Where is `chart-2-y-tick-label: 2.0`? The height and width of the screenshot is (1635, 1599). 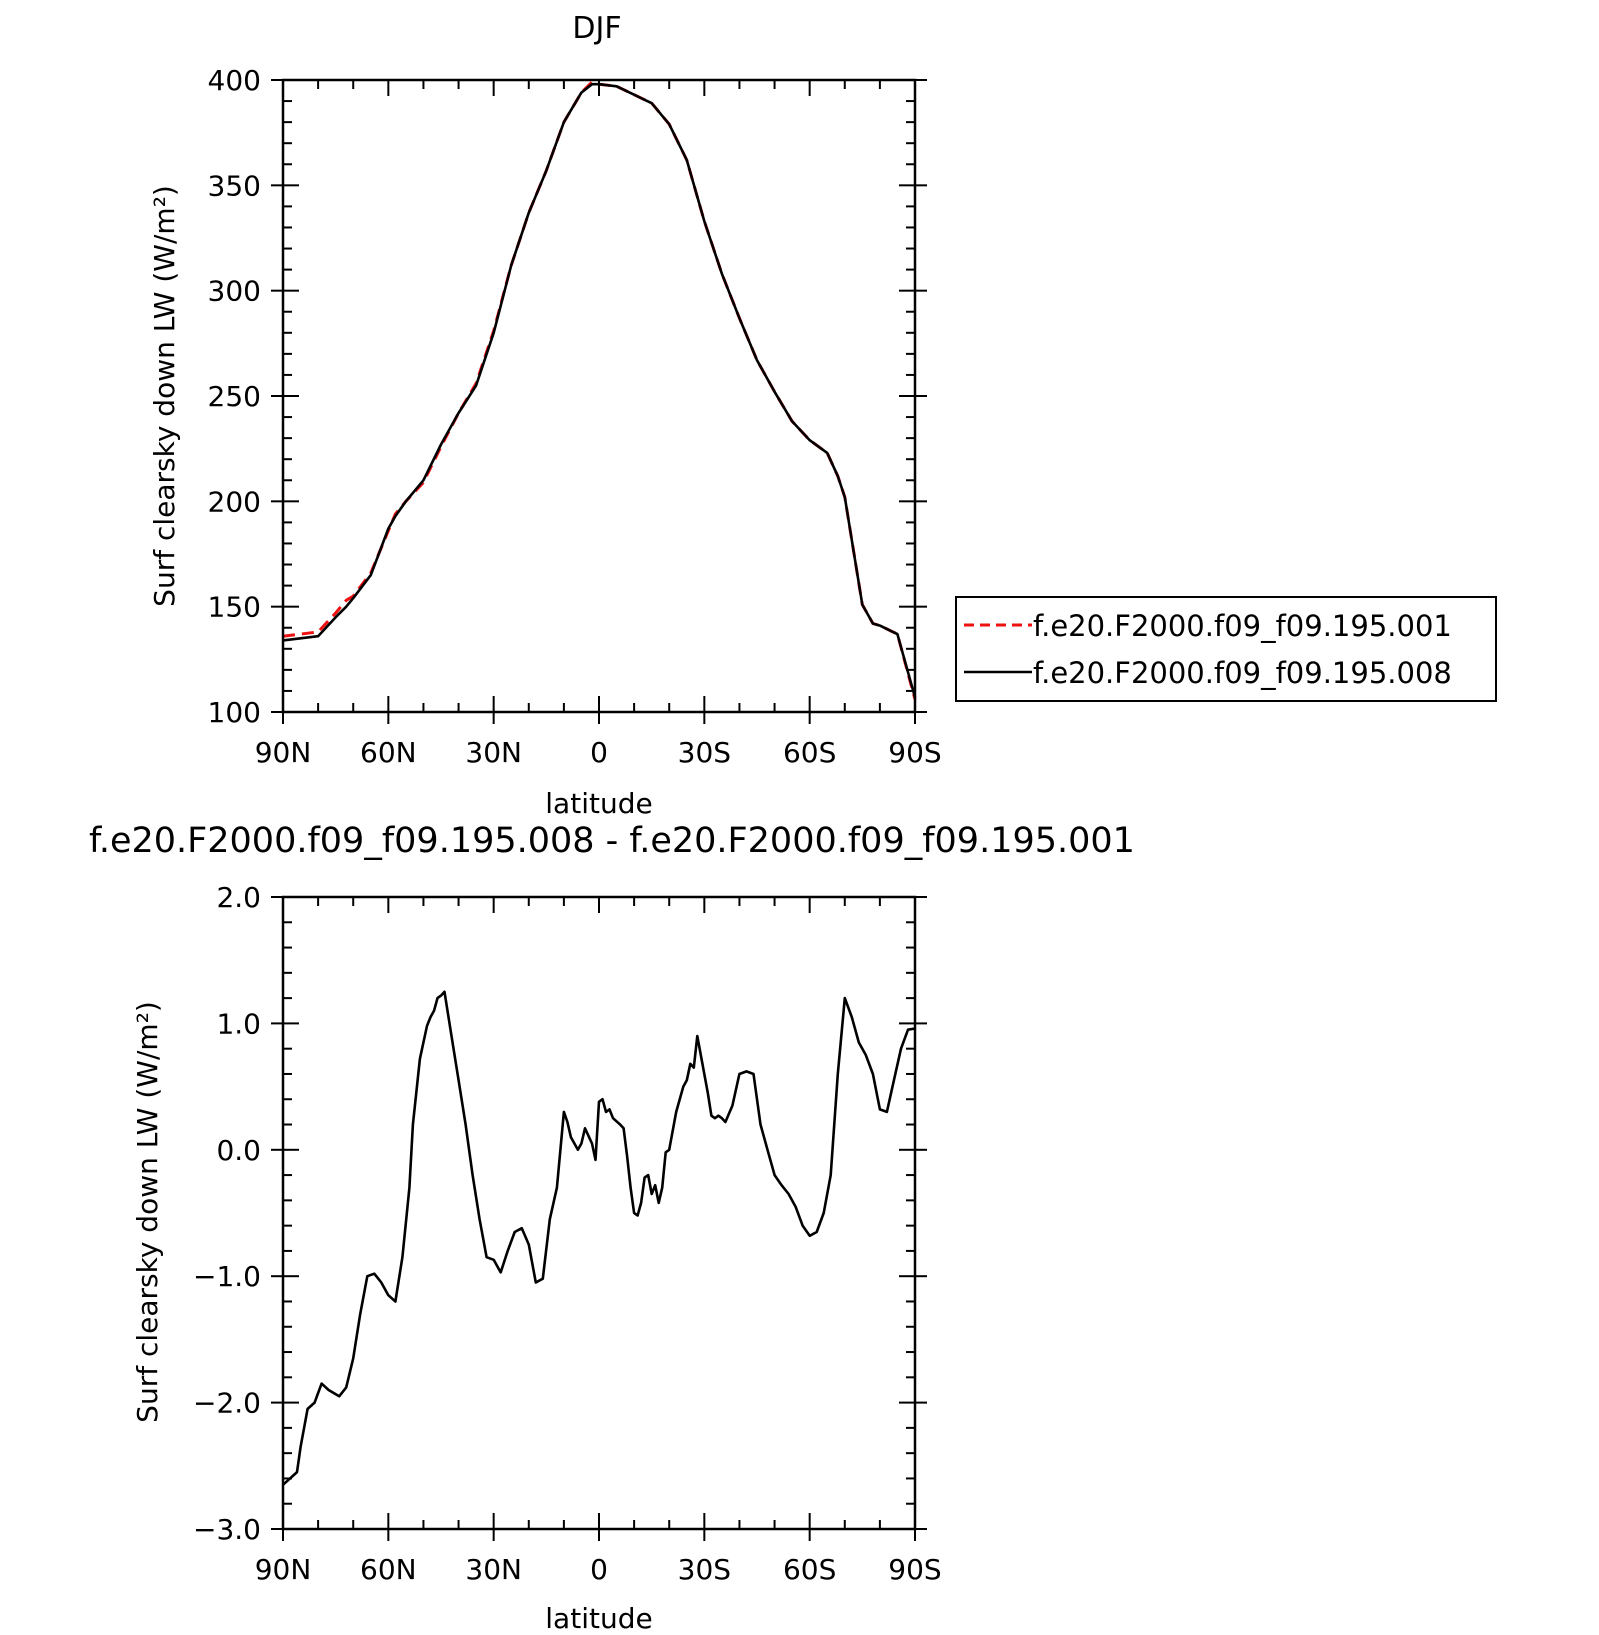
chart-2-y-tick-label: 2.0 is located at coordinates (238, 897).